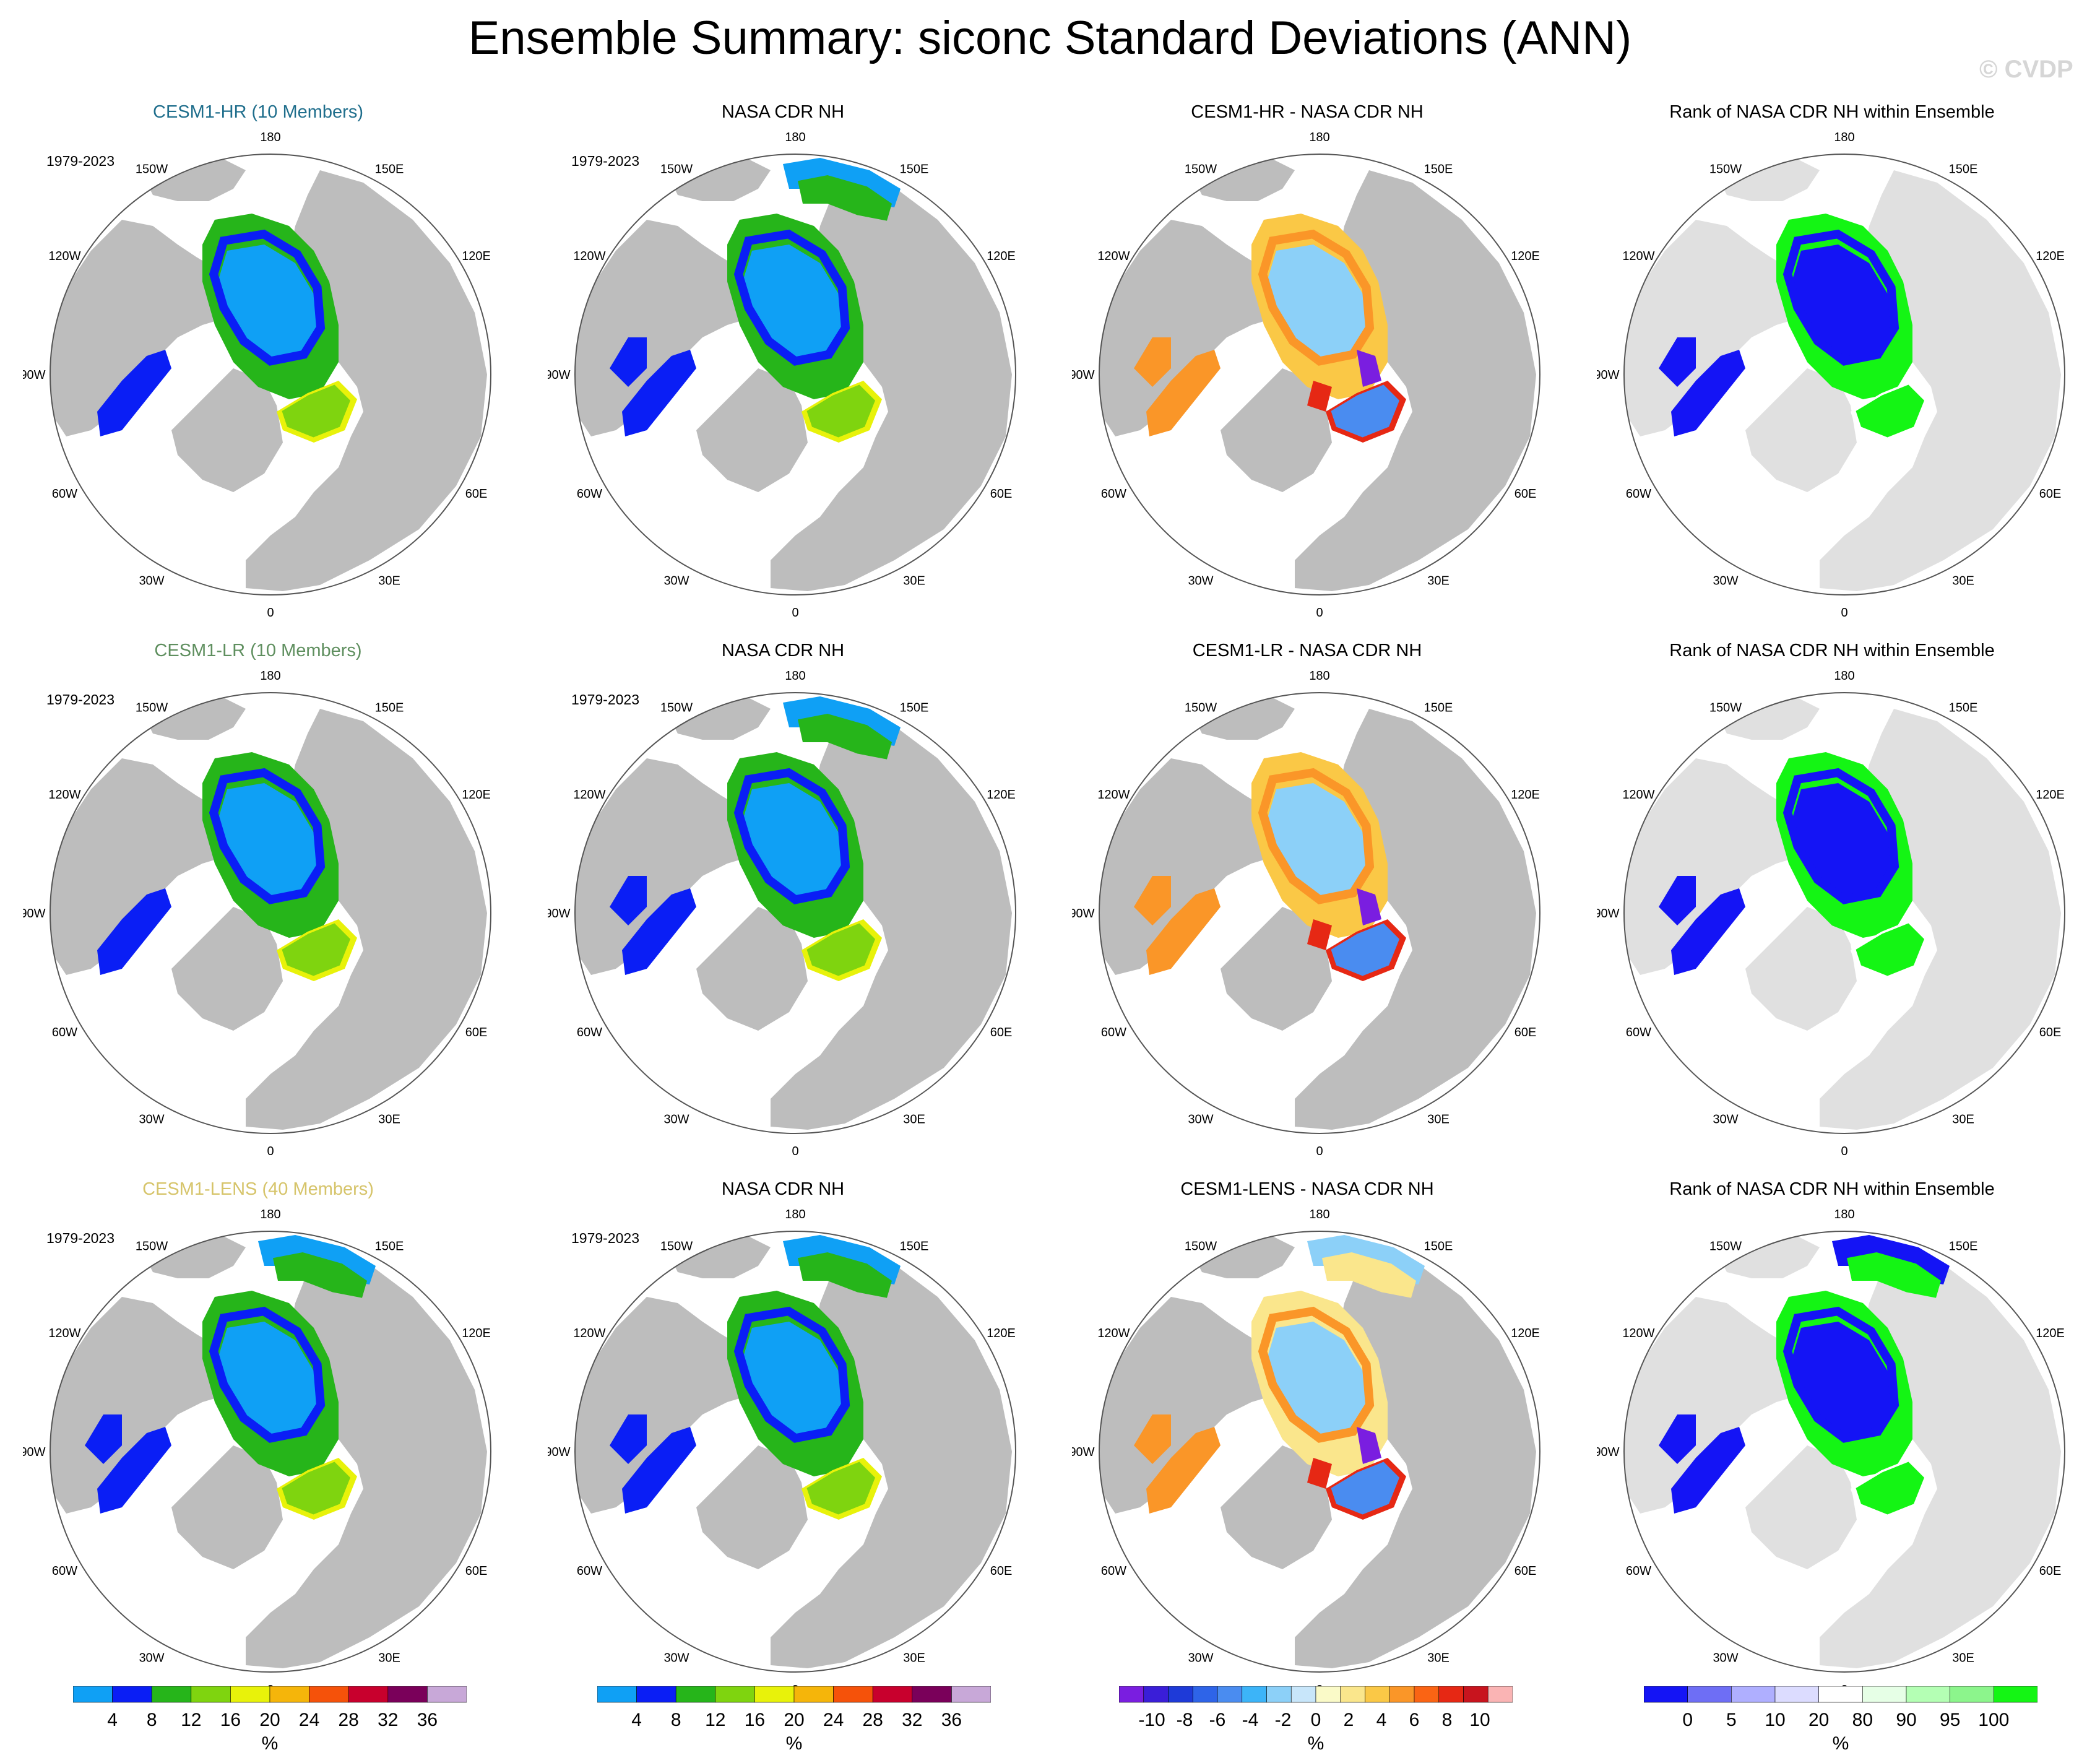 The image size is (2100, 1763). What do you see at coordinates (1862, 1720) in the screenshot?
I see `colorbar-tick-label: 80` at bounding box center [1862, 1720].